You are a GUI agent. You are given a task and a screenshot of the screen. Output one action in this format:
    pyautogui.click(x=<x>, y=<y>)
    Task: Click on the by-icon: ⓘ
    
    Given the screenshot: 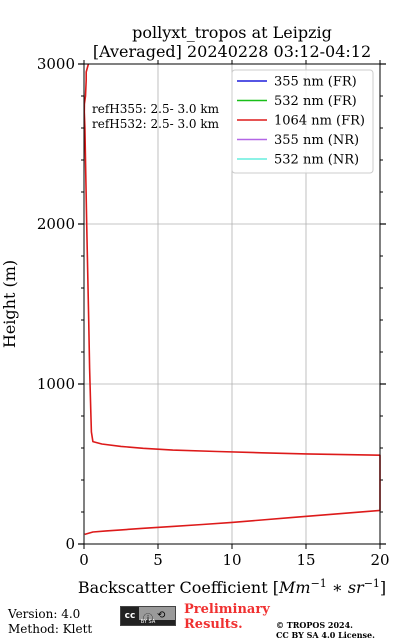 What is the action you would take?
    pyautogui.click(x=148, y=617)
    